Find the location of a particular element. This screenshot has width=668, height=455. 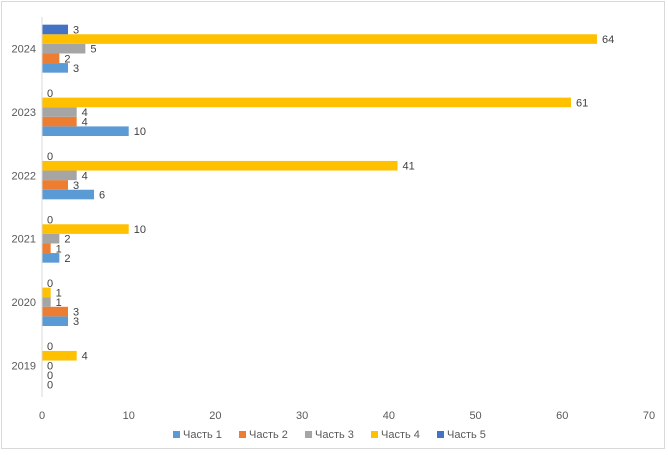

x-tick-20: 20 is located at coordinates (215, 416).